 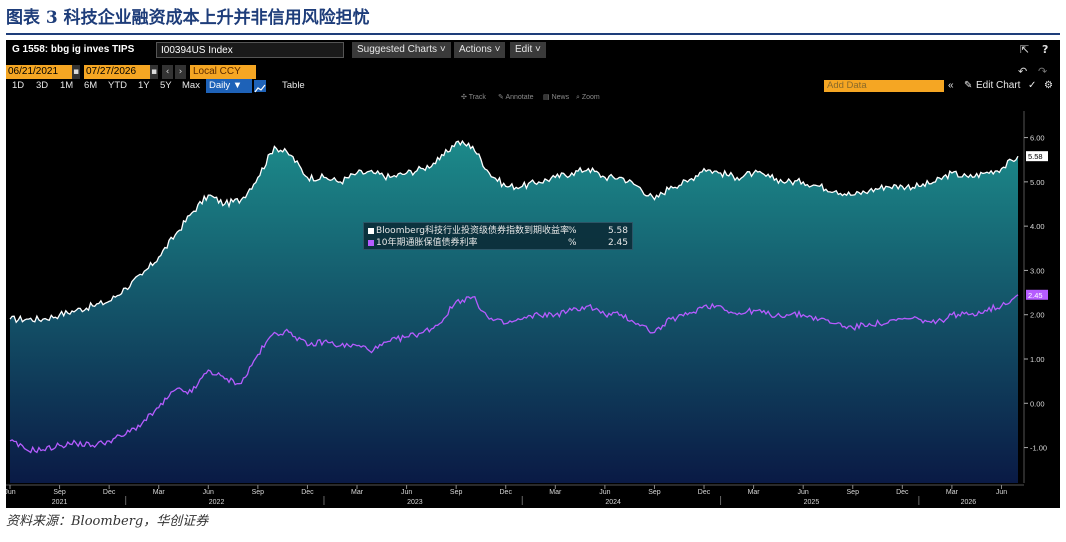 I want to click on edit-chart-button: Edit Chart, so click(x=998, y=85).